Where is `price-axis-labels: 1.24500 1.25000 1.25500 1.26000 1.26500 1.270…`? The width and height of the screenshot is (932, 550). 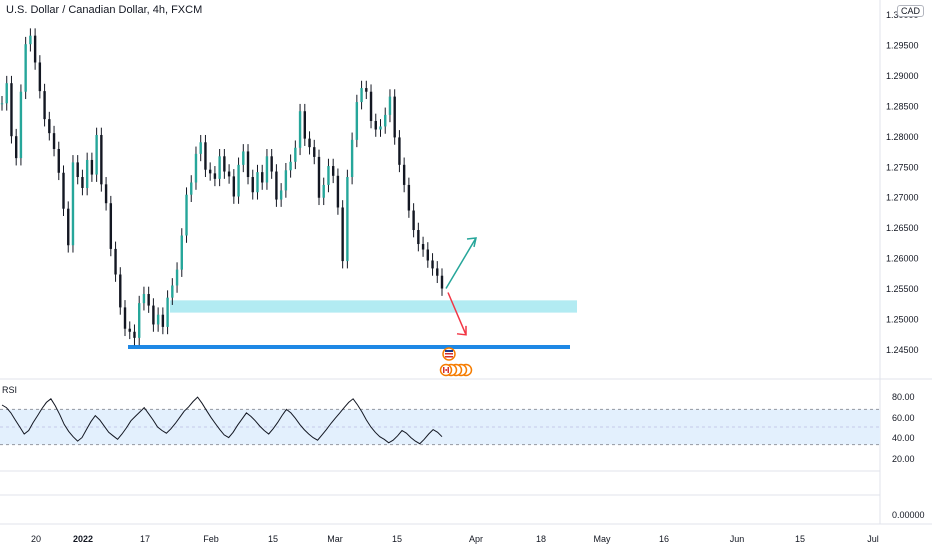 price-axis-labels: 1.24500 1.25000 1.25500 1.26000 1.26500 1.270… is located at coordinates (902, 182).